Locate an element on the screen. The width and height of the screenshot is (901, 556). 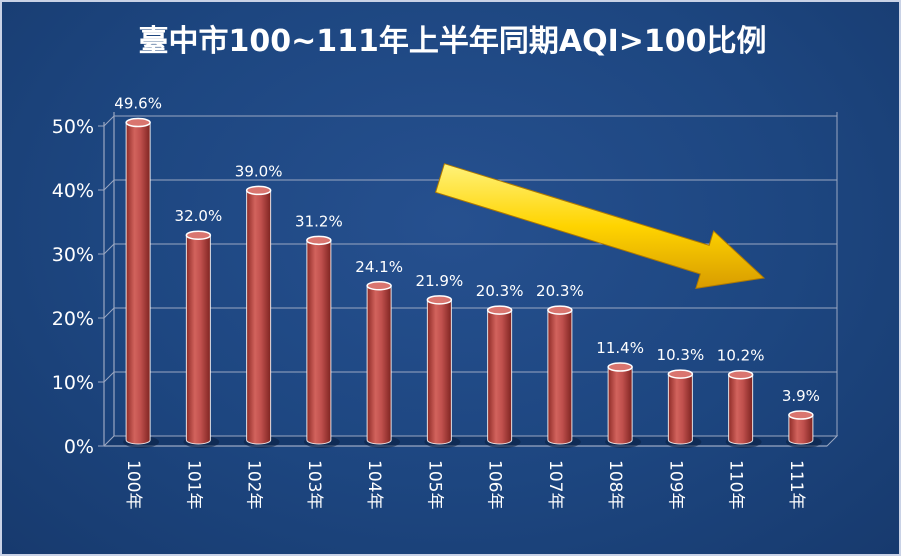
data-label: 3.9% is located at coordinates (801, 396).